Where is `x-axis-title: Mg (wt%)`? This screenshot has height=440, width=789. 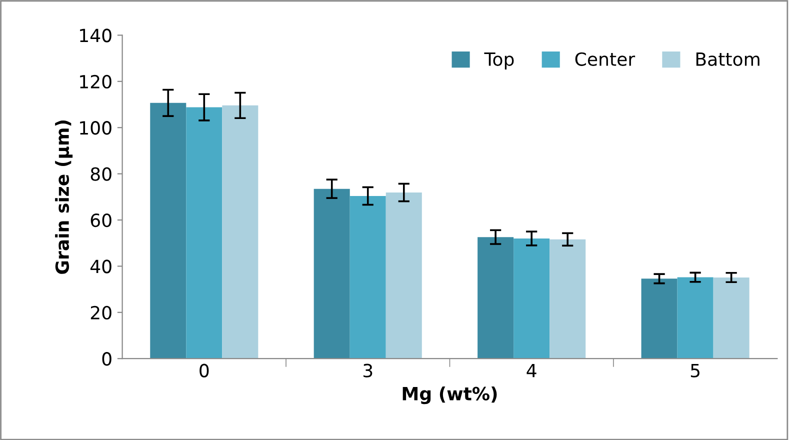 x-axis-title: Mg (wt%) is located at coordinates (449, 395).